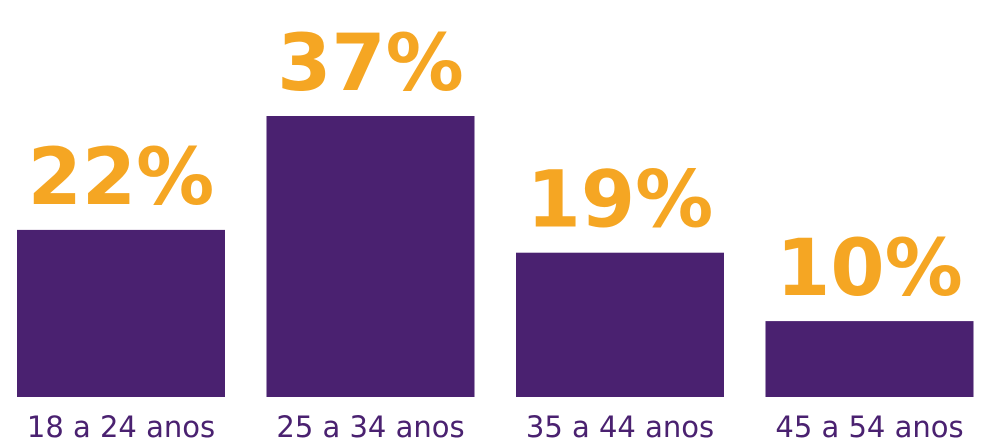  I want to click on category-label-4: 45 a 54 anos, so click(869, 427).